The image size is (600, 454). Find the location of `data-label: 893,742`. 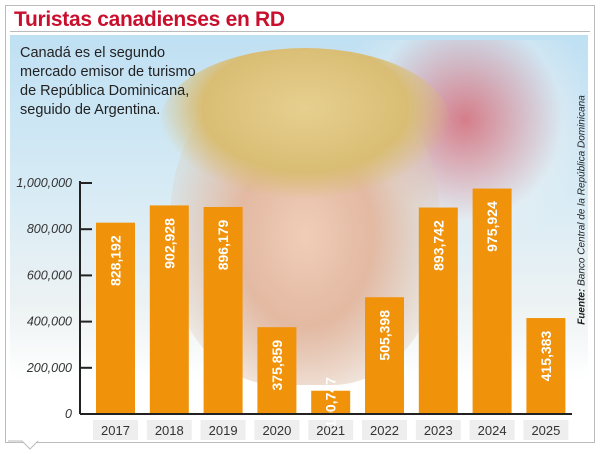

data-label: 893,742 is located at coordinates (438, 245).